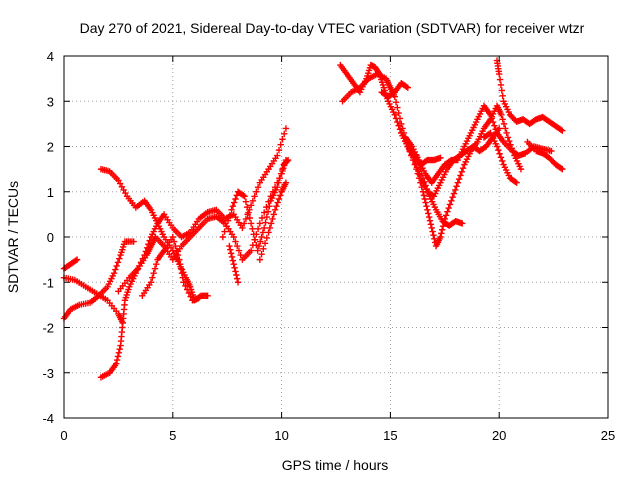 The height and width of the screenshot is (480, 640). I want to click on series-track-a, so click(98, 280).